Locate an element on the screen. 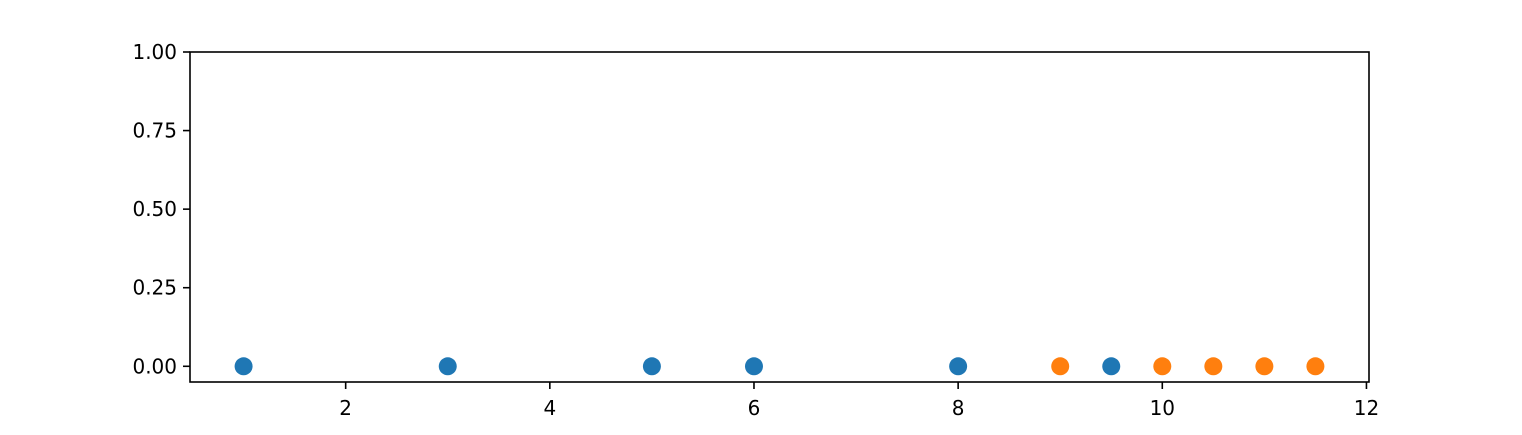  x-tick-label: 8 is located at coordinates (958, 408).